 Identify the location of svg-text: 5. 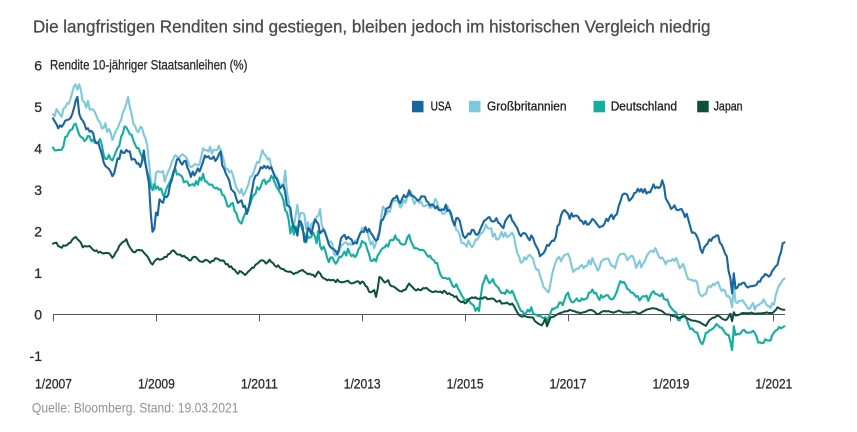
(38, 107).